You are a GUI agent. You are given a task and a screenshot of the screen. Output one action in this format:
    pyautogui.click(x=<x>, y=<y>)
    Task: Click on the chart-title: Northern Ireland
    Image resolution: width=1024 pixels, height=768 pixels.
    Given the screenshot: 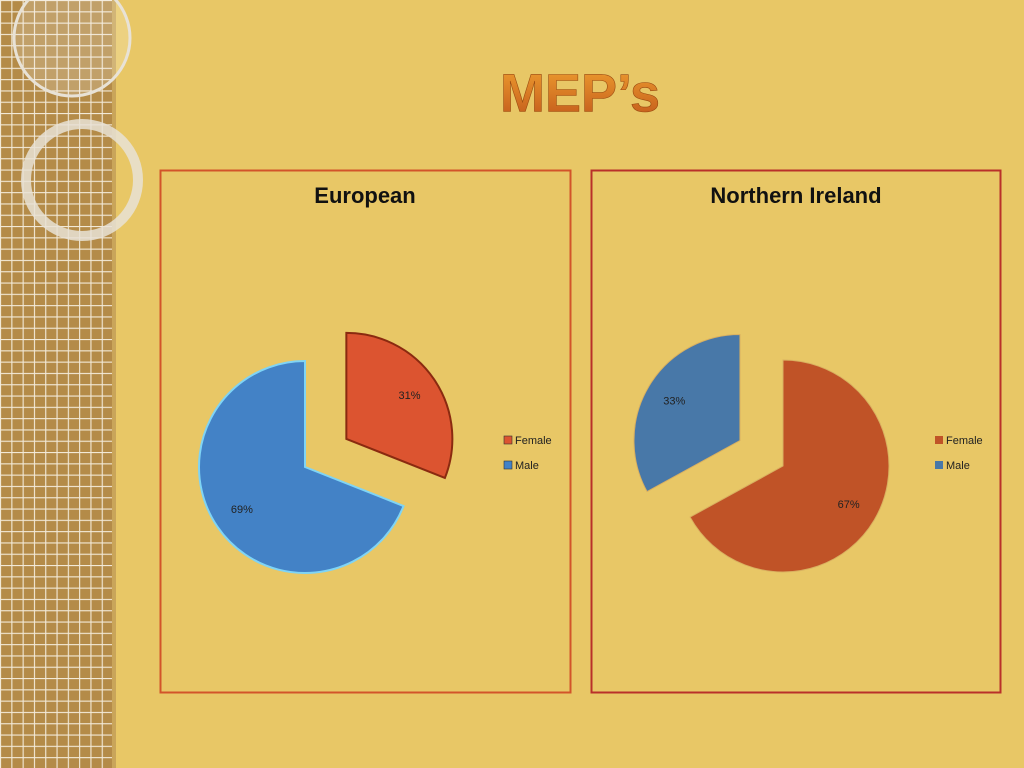 What is the action you would take?
    pyautogui.click(x=795, y=195)
    